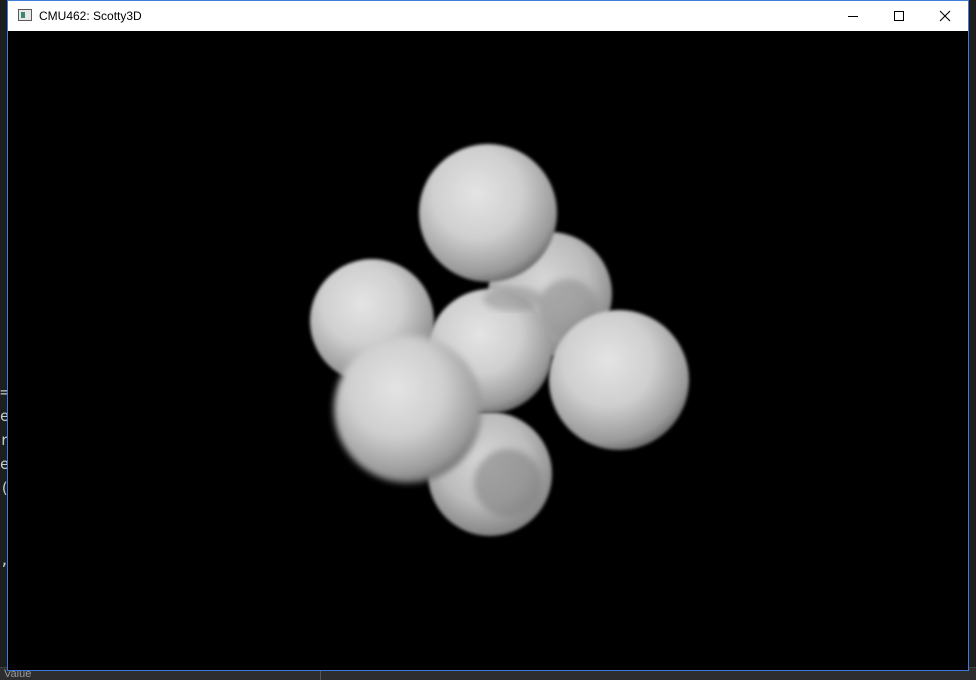  Describe the element at coordinates (408, 409) in the screenshot. I see `sphere-front-left` at that location.